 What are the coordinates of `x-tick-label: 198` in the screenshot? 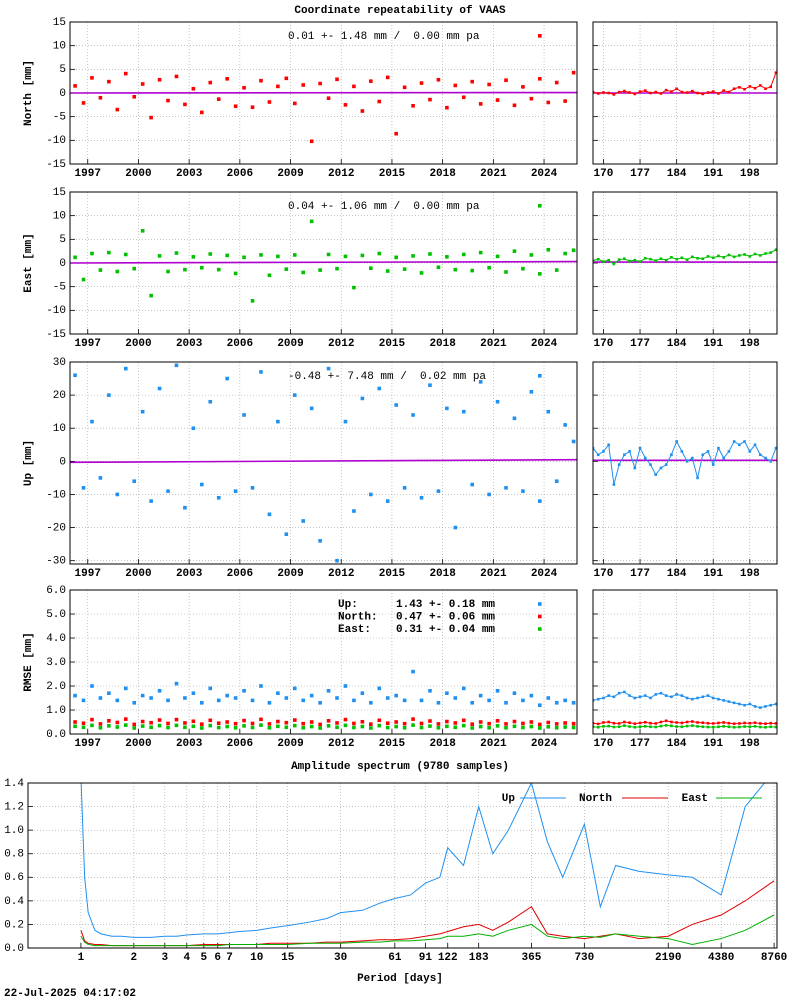 It's located at (750, 344).